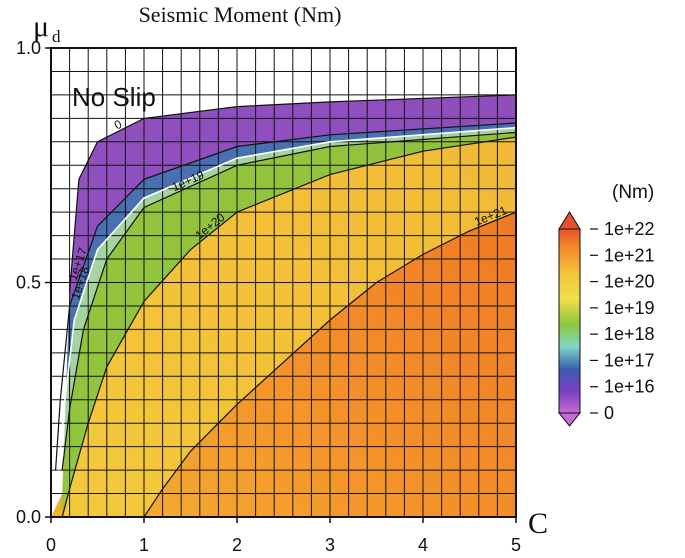  I want to click on colorbar-tick-label: 1e+22, so click(629, 229).